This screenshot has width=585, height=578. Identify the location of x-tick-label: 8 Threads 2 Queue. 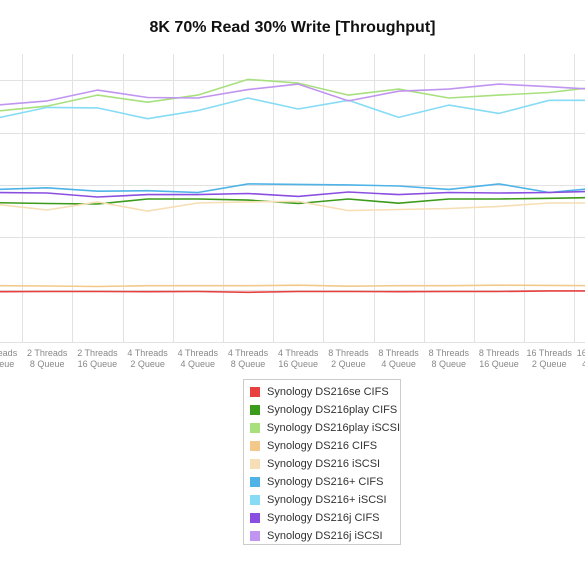
(348, 358).